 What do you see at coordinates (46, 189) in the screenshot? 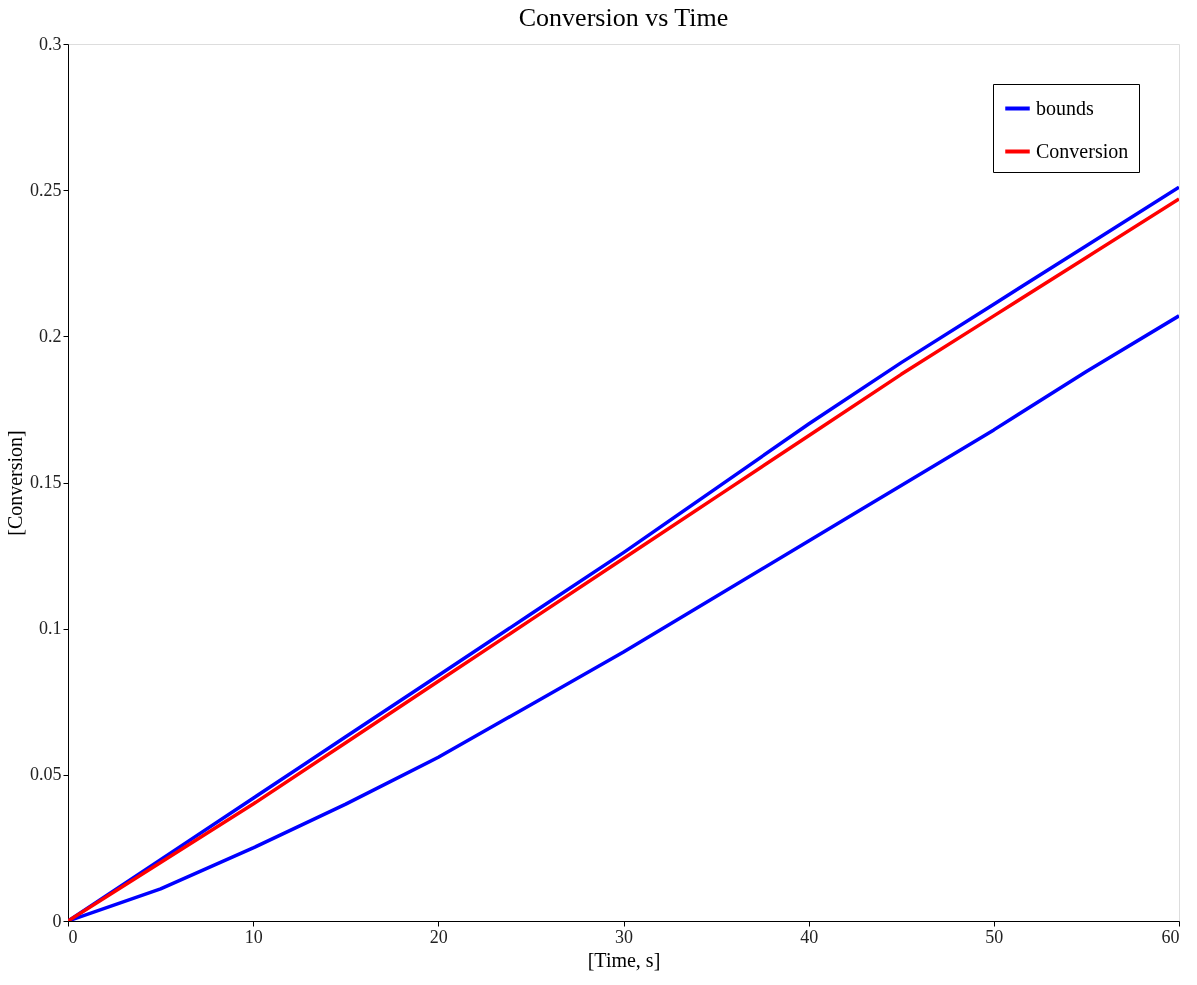
I see `y-tick-label: 0.25` at bounding box center [46, 189].